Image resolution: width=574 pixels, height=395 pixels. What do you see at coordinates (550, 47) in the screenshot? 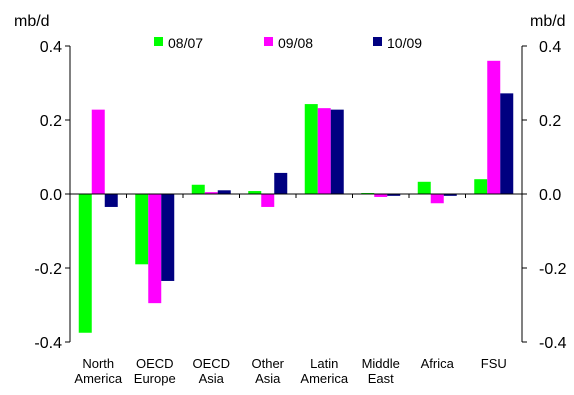
I see `right-tick-label: 0.4` at bounding box center [550, 47].